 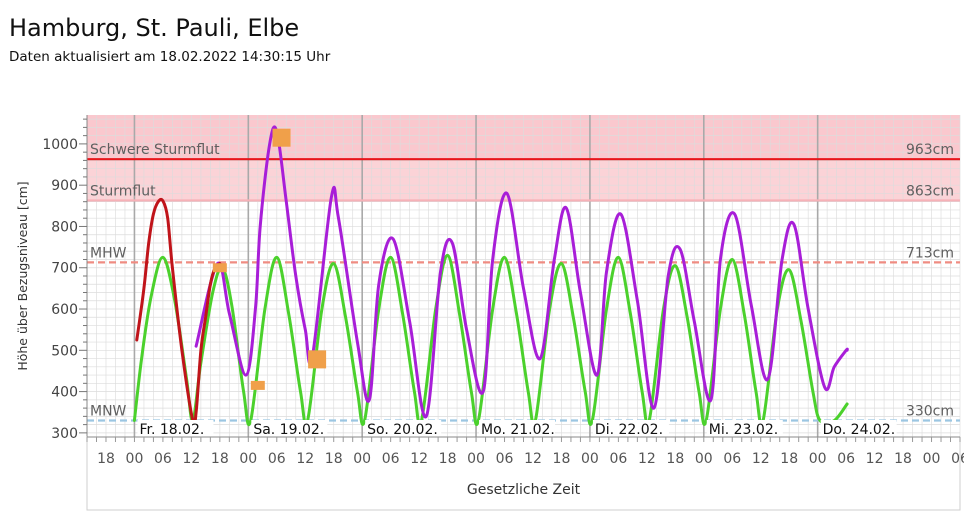 What do you see at coordinates (930, 150) in the screenshot?
I see `threshold-value-severe: 963cm` at bounding box center [930, 150].